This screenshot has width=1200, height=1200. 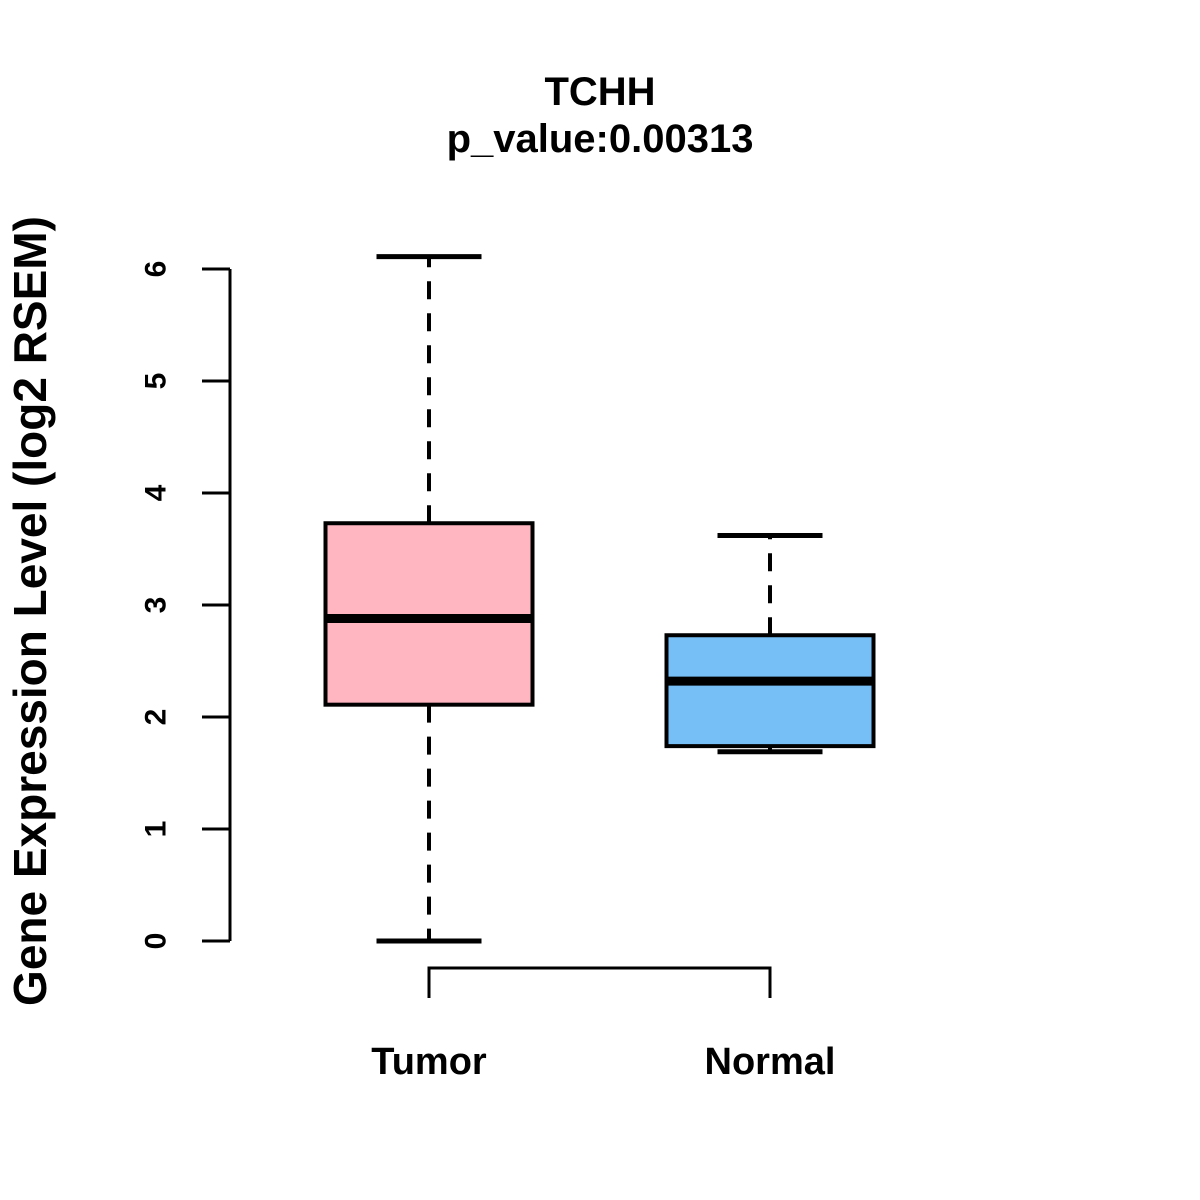 What do you see at coordinates (600, 139) in the screenshot?
I see `chart-subtitle: p_value:0.00313` at bounding box center [600, 139].